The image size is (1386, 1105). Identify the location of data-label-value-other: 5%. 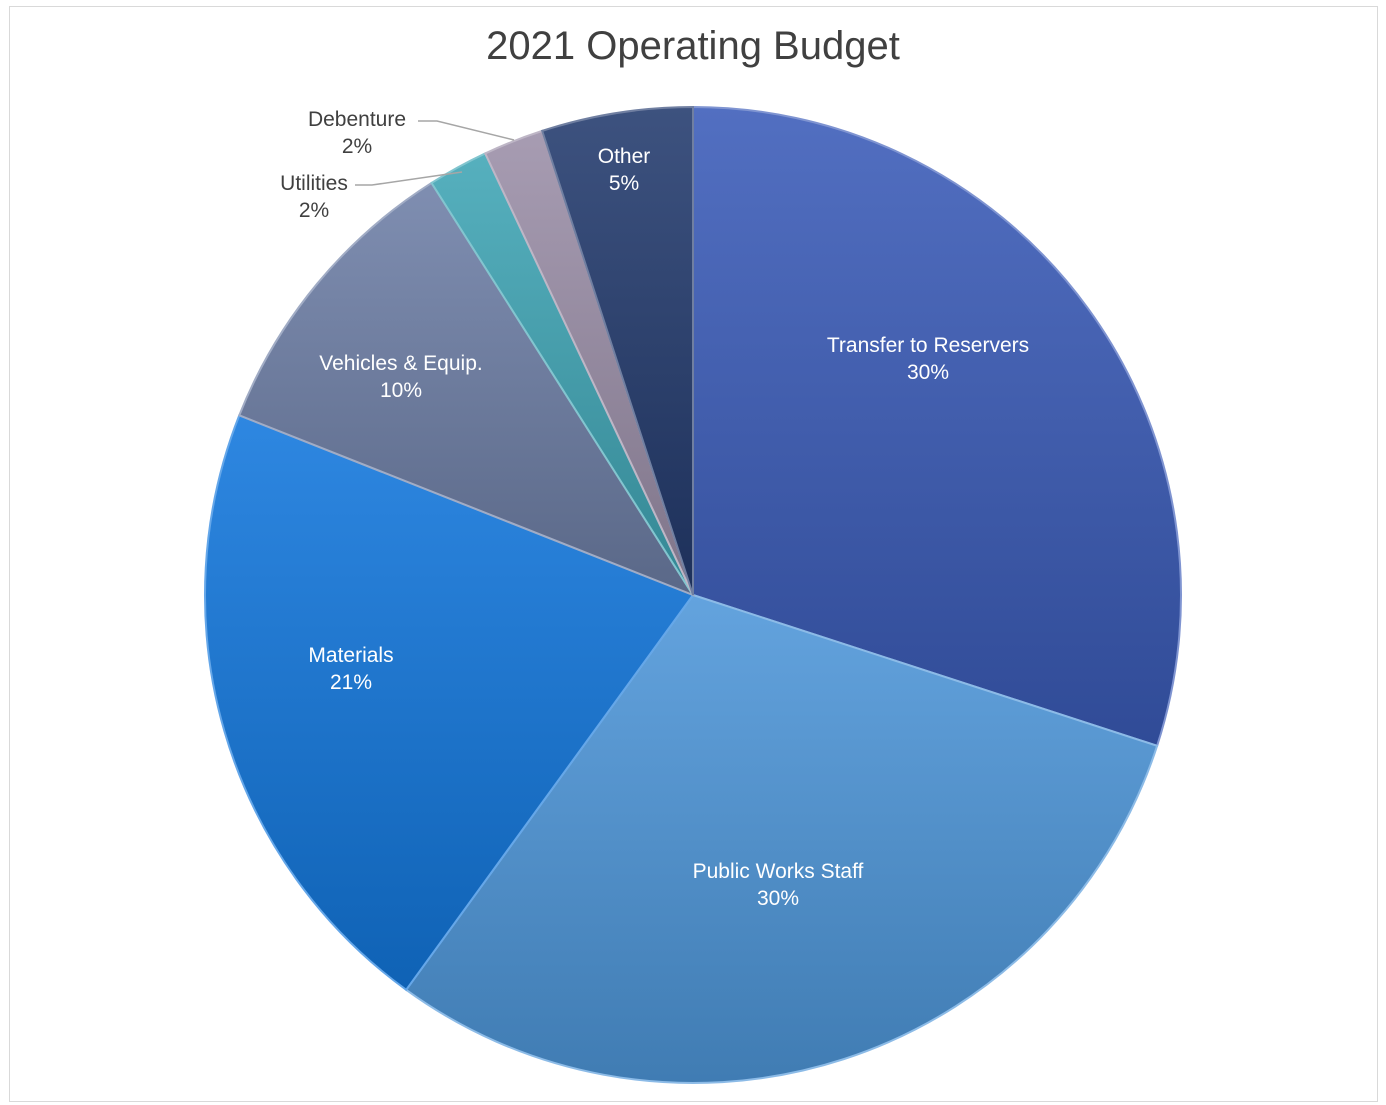
(624, 183).